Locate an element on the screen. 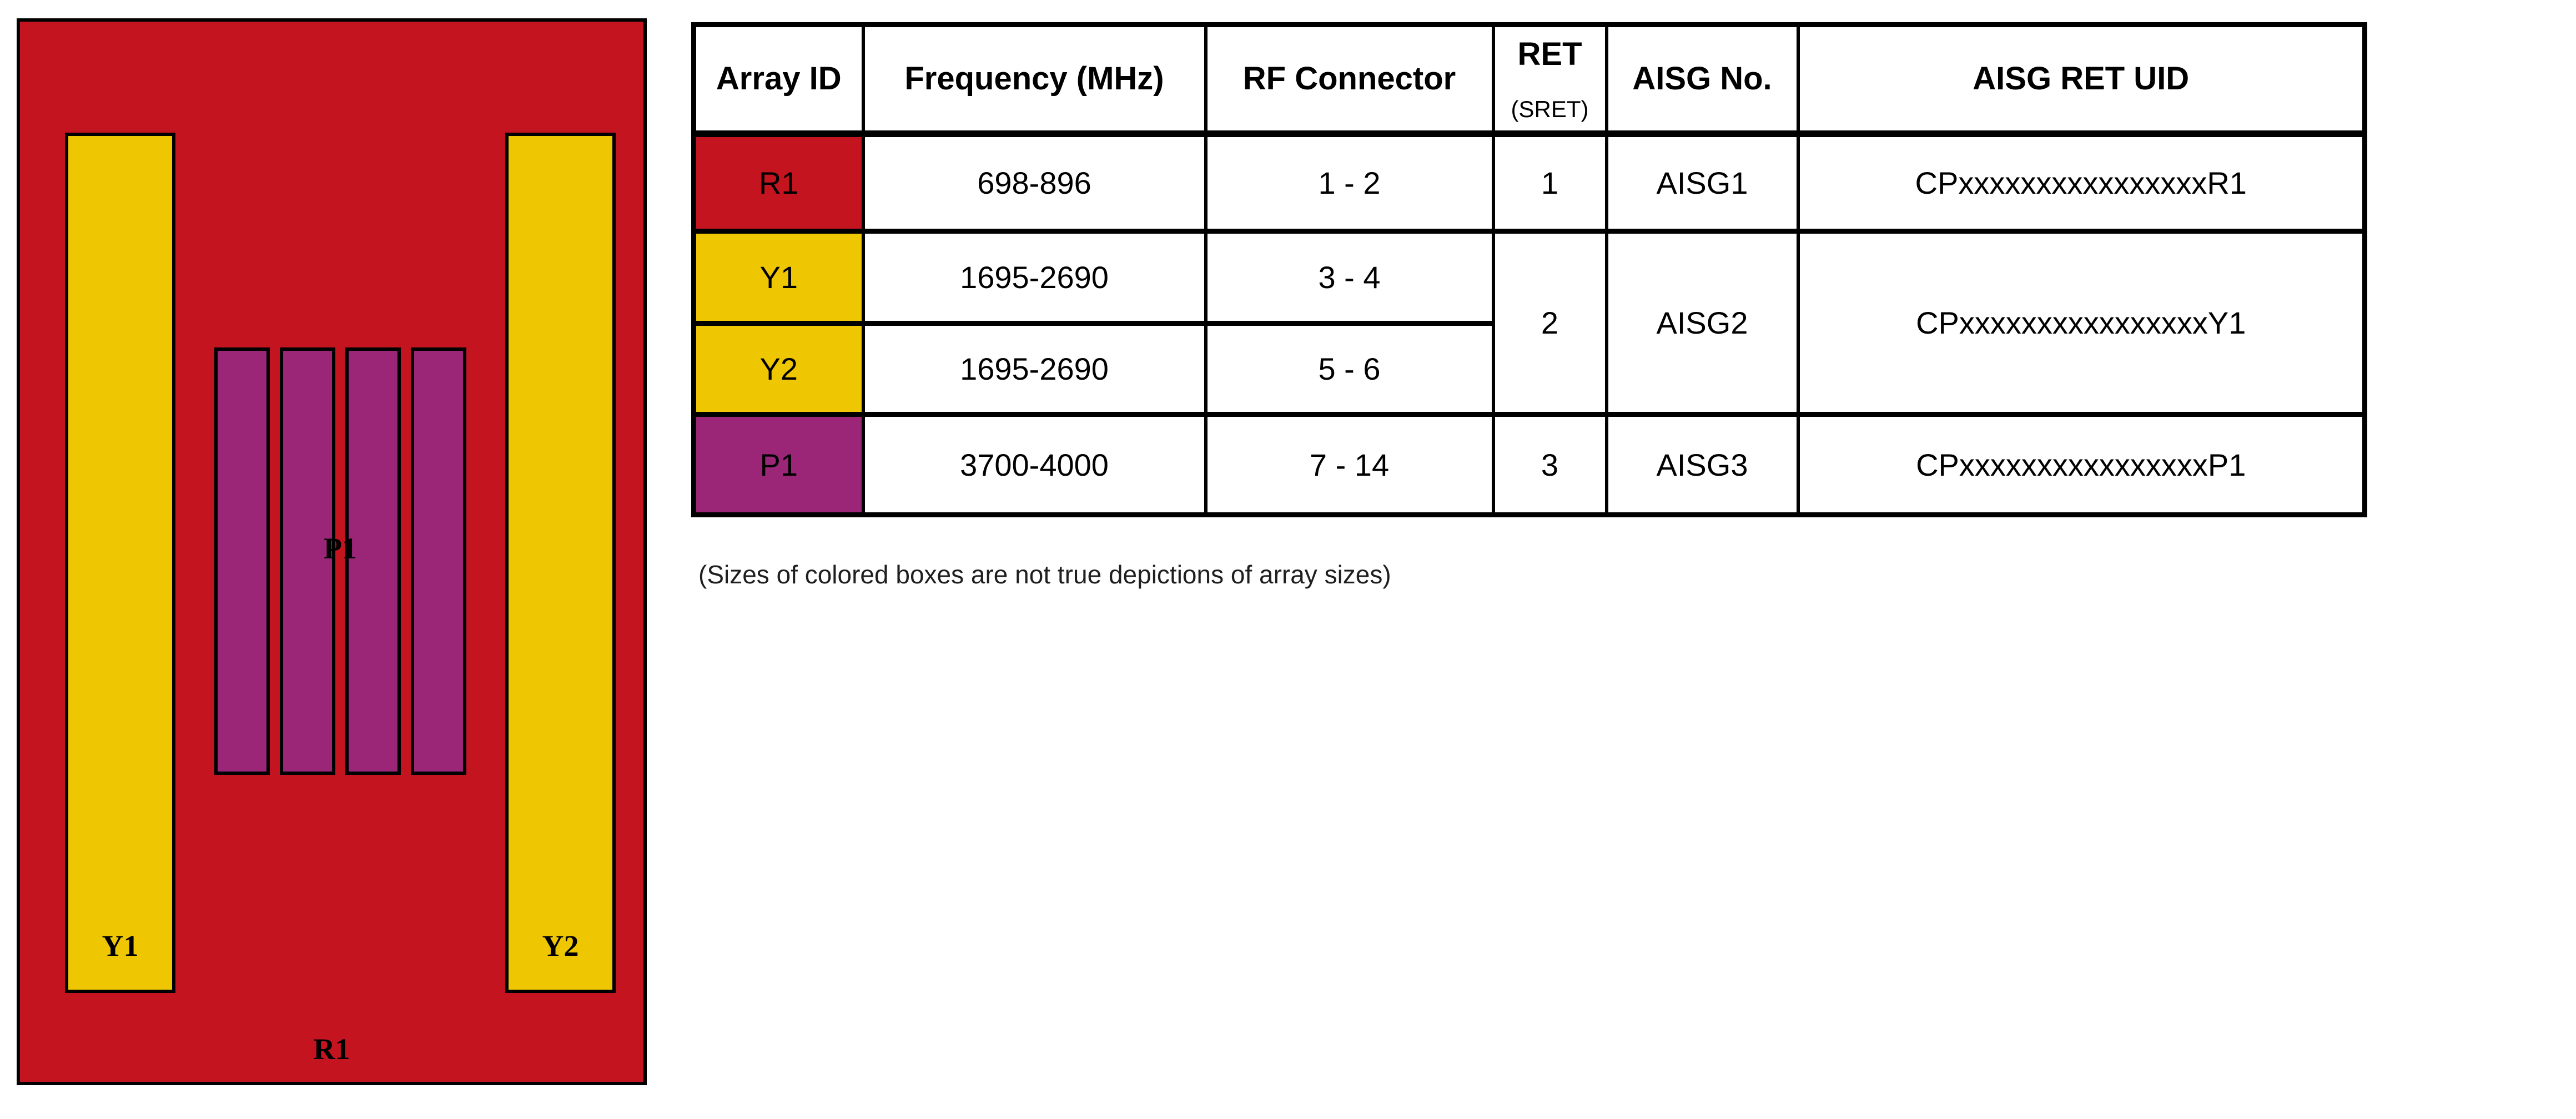 The width and height of the screenshot is (2576, 1119). y1-array-label: Y1 is located at coordinates (121, 946).